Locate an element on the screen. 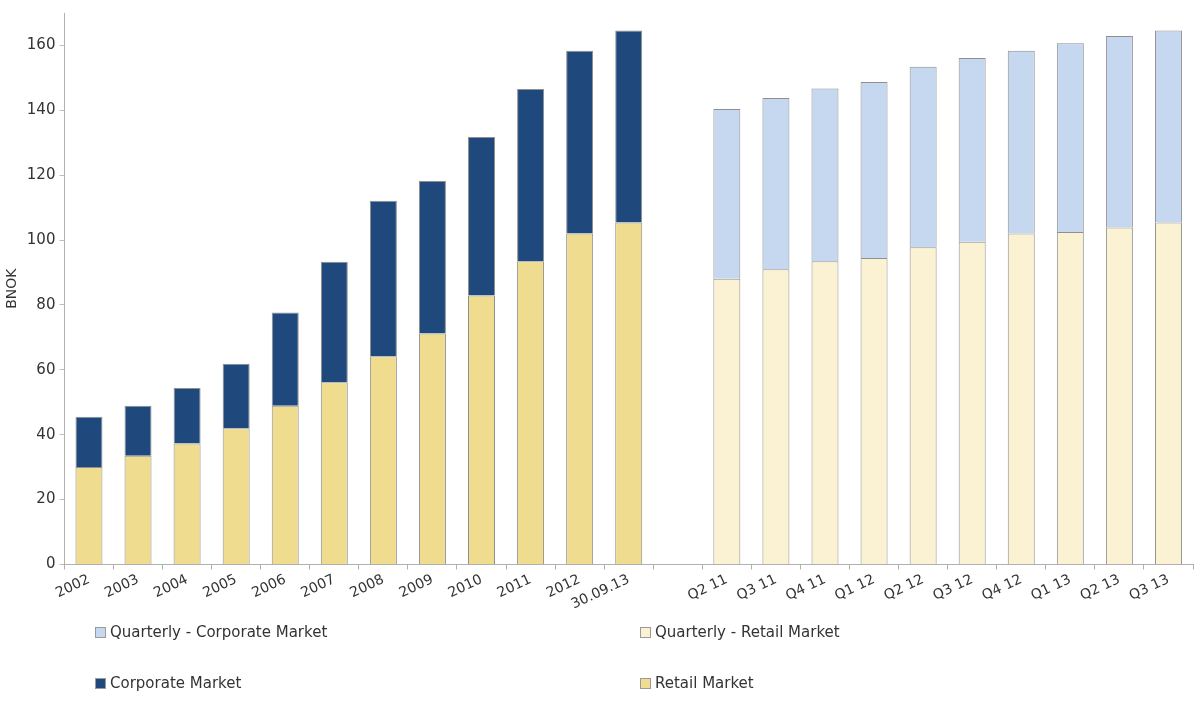  y-axis-title: BNOK is located at coordinates (11, 288).